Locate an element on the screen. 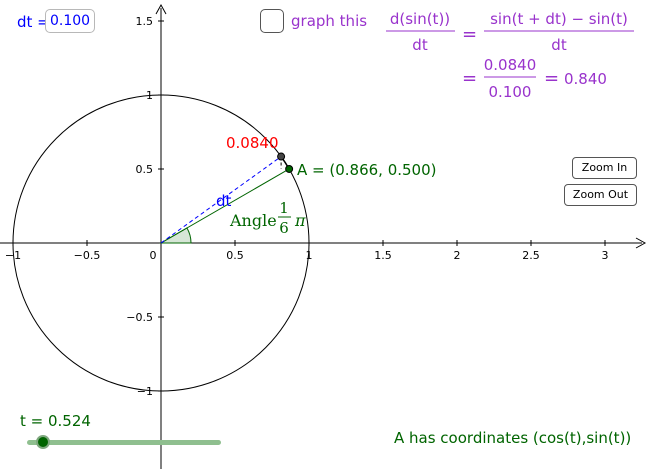 The width and height of the screenshot is (651, 469). y-tick-label: 1.5 is located at coordinates (145, 21).